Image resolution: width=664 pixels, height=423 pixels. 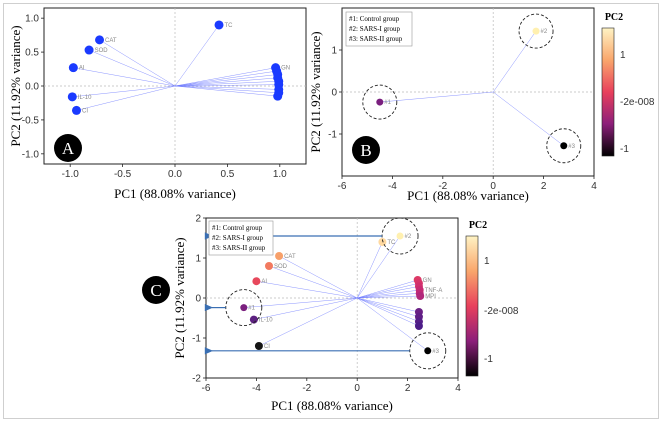 I want to click on panel-a-point-label: CAT, so click(x=111, y=41).